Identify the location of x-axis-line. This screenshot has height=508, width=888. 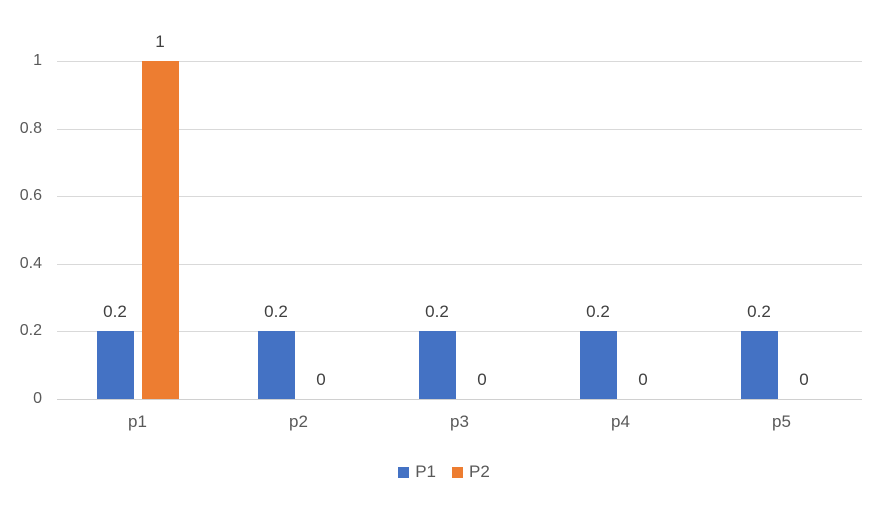
(459, 399).